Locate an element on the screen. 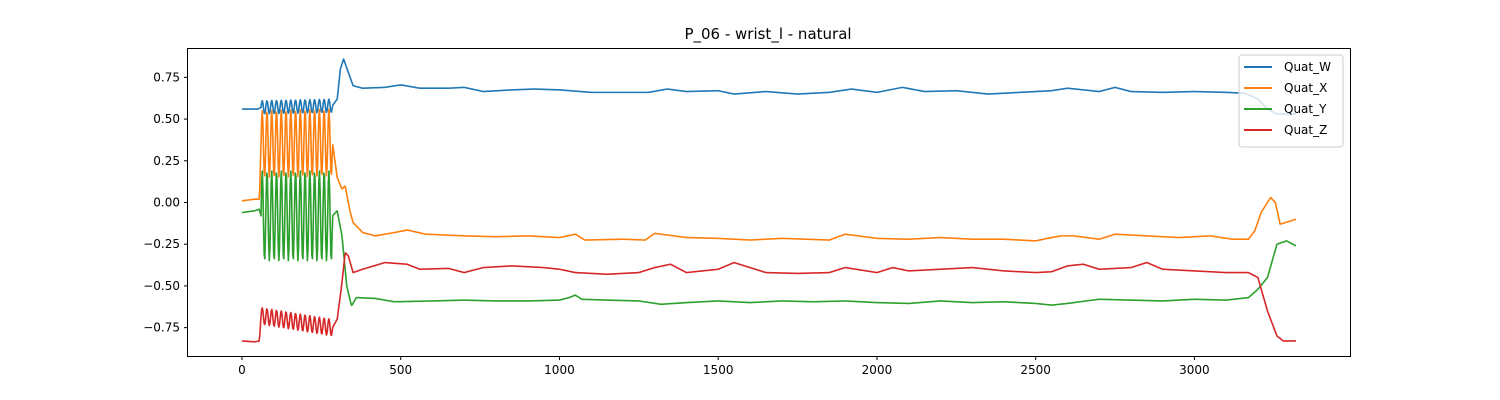 The image size is (1500, 400). legend-label: Quat_W is located at coordinates (1307, 67).